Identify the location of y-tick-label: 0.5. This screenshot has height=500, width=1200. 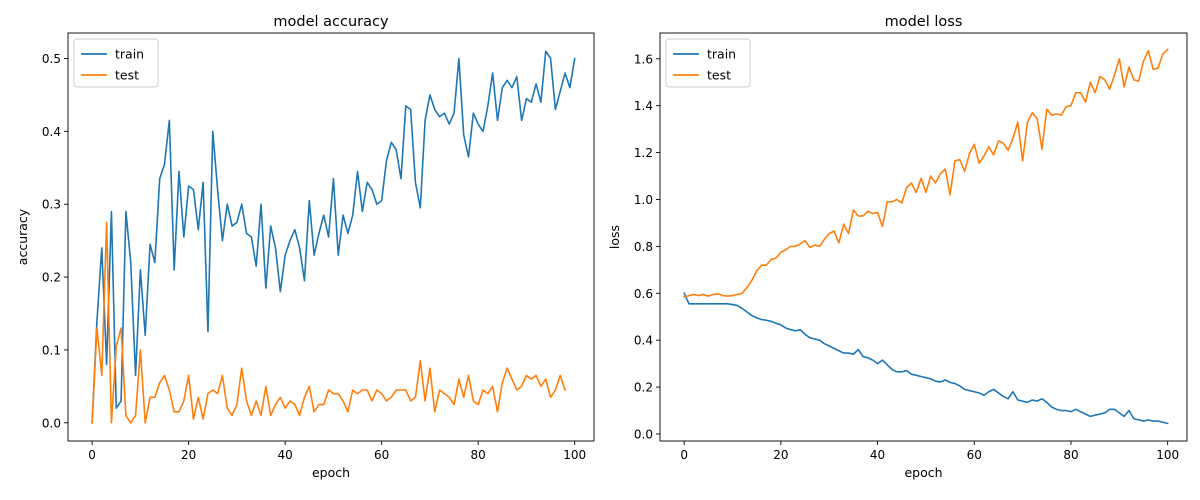
(51, 59).